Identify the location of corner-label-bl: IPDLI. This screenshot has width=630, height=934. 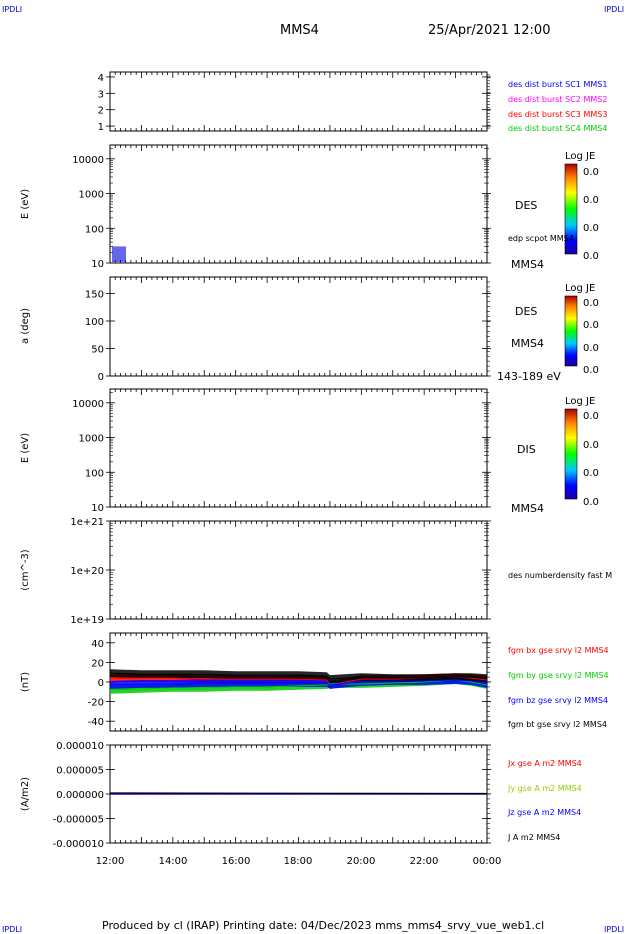
(12, 929).